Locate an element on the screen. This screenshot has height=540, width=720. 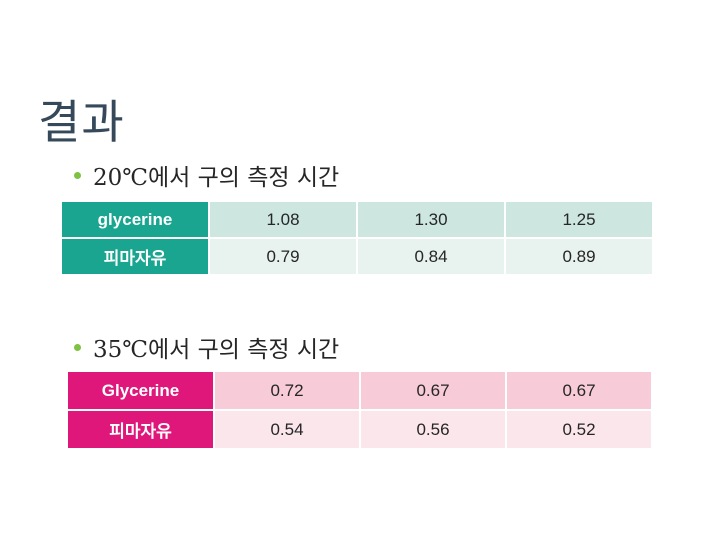
table-row: 피마자유 0.79 0.84 0.89 is located at coordinates (357, 256).